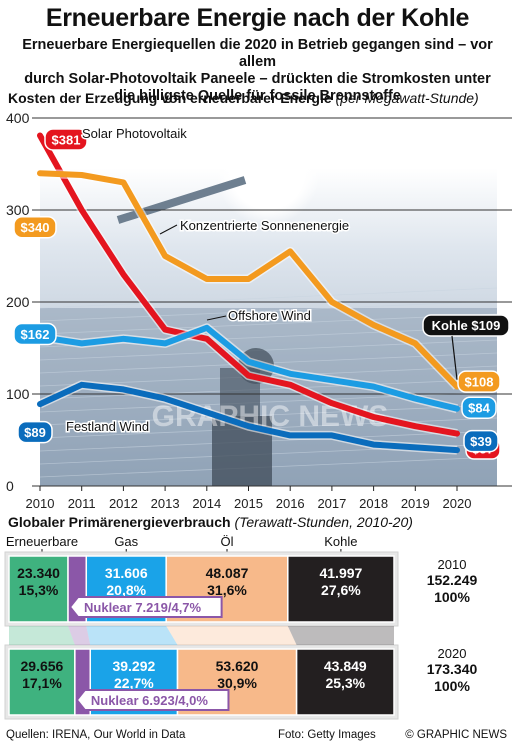  What do you see at coordinates (227, 590) in the screenshot?
I see `segment-pct-label: 31,6%` at bounding box center [227, 590].